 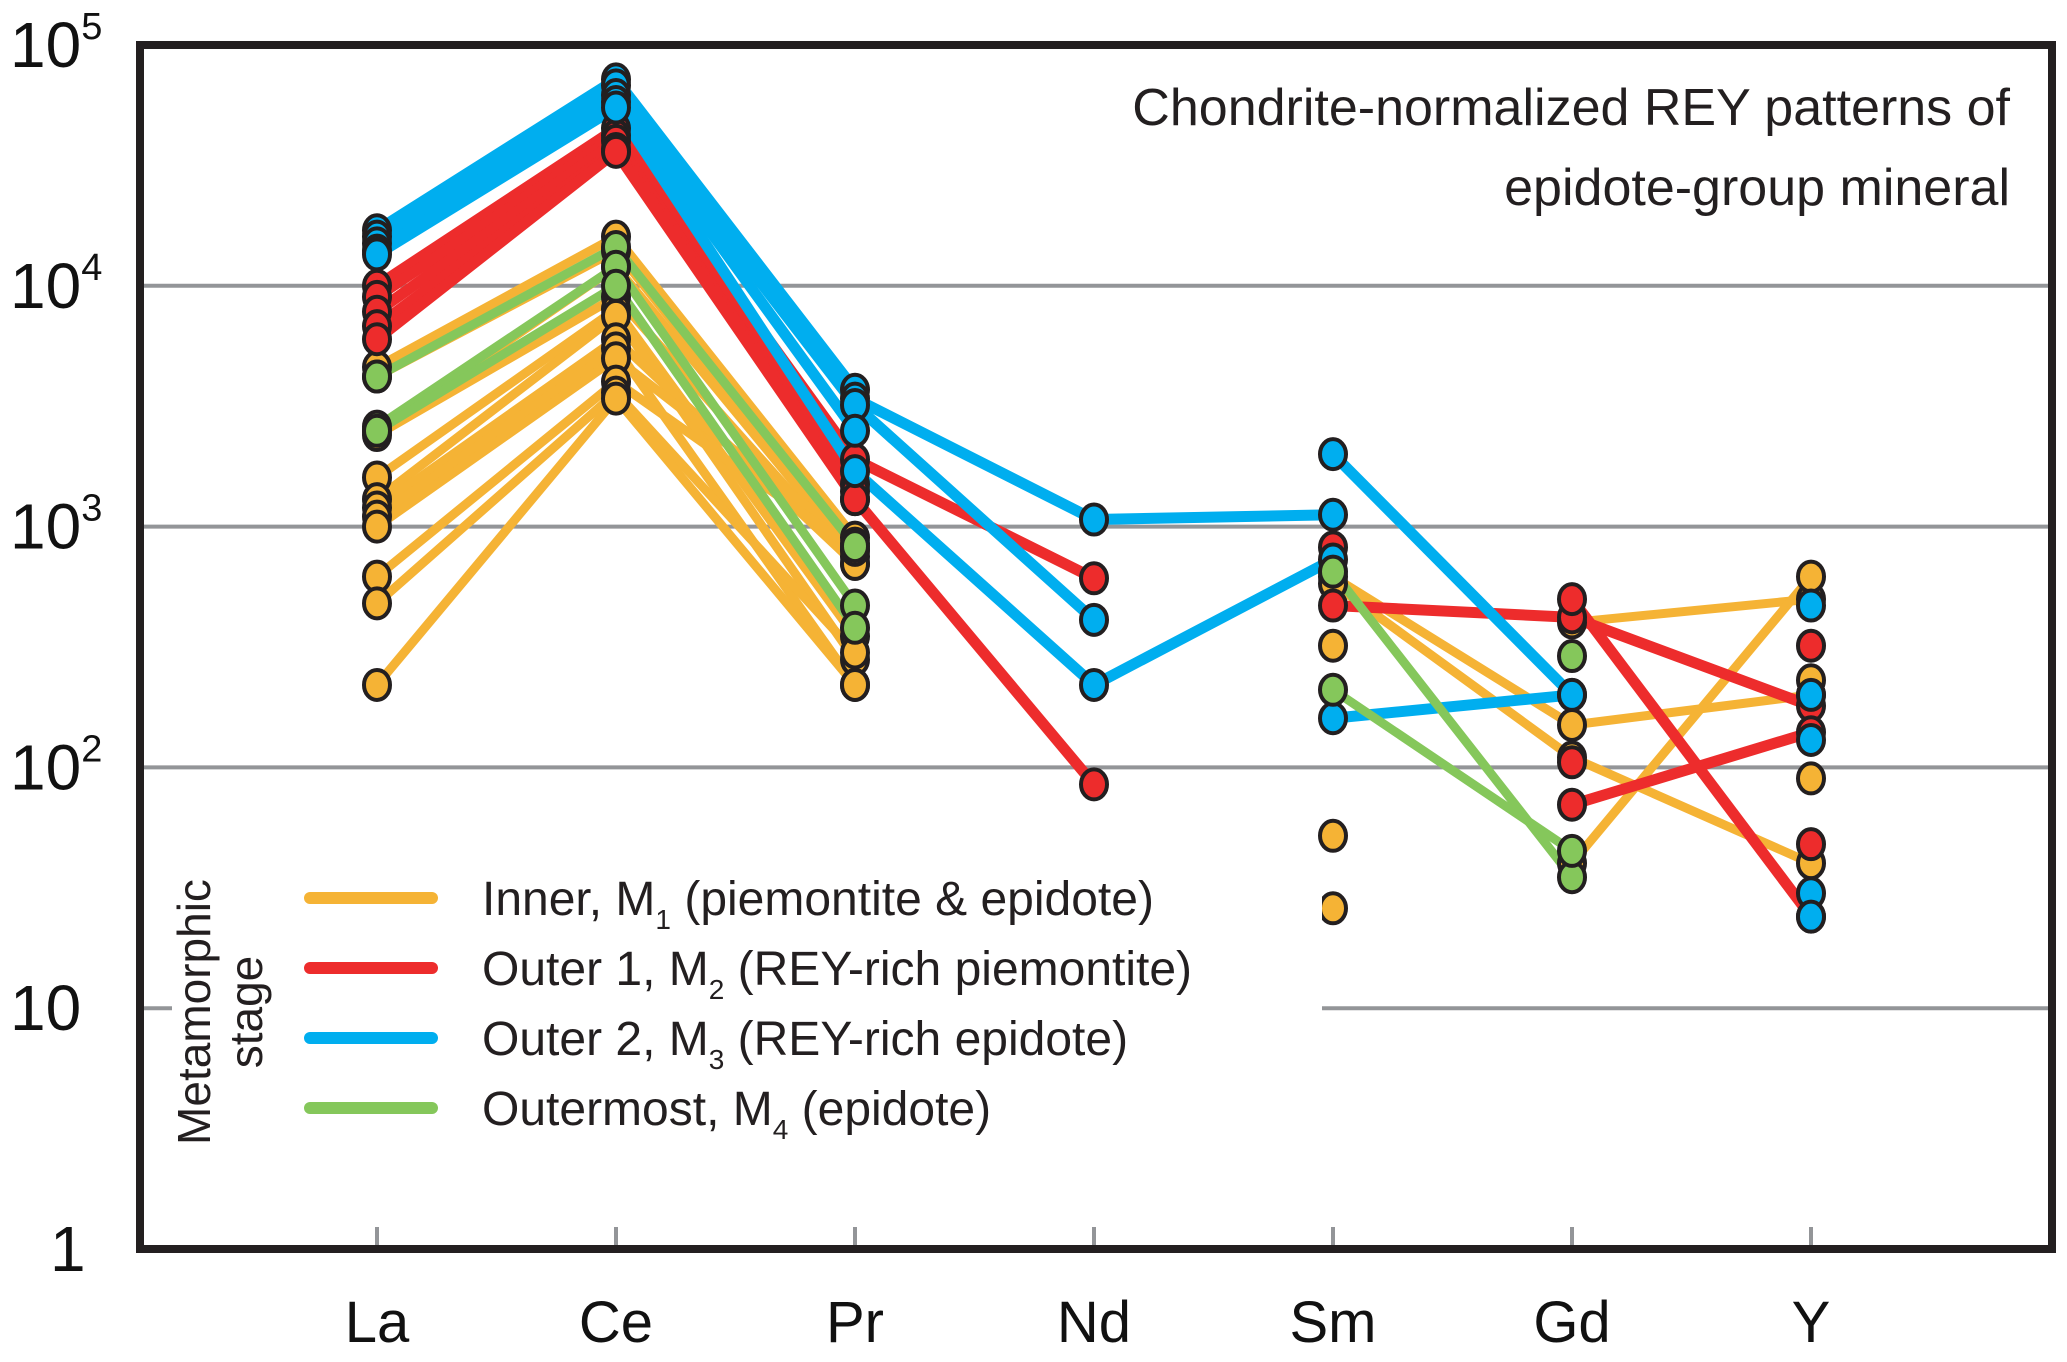 I want to click on x-tick-labels: La Ce Pr Nd Sm Gd Y, so click(x=1088, y=1322).